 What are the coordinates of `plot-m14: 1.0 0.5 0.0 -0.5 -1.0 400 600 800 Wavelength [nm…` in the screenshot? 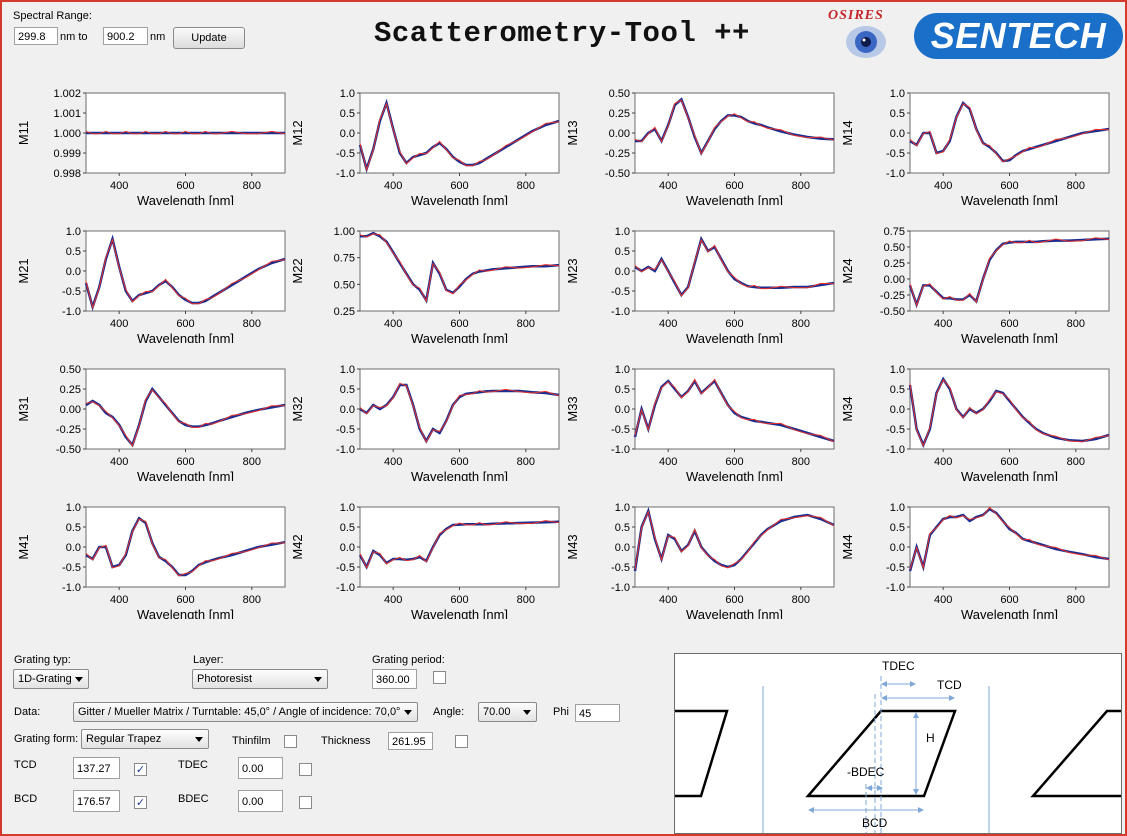 It's located at (975, 146).